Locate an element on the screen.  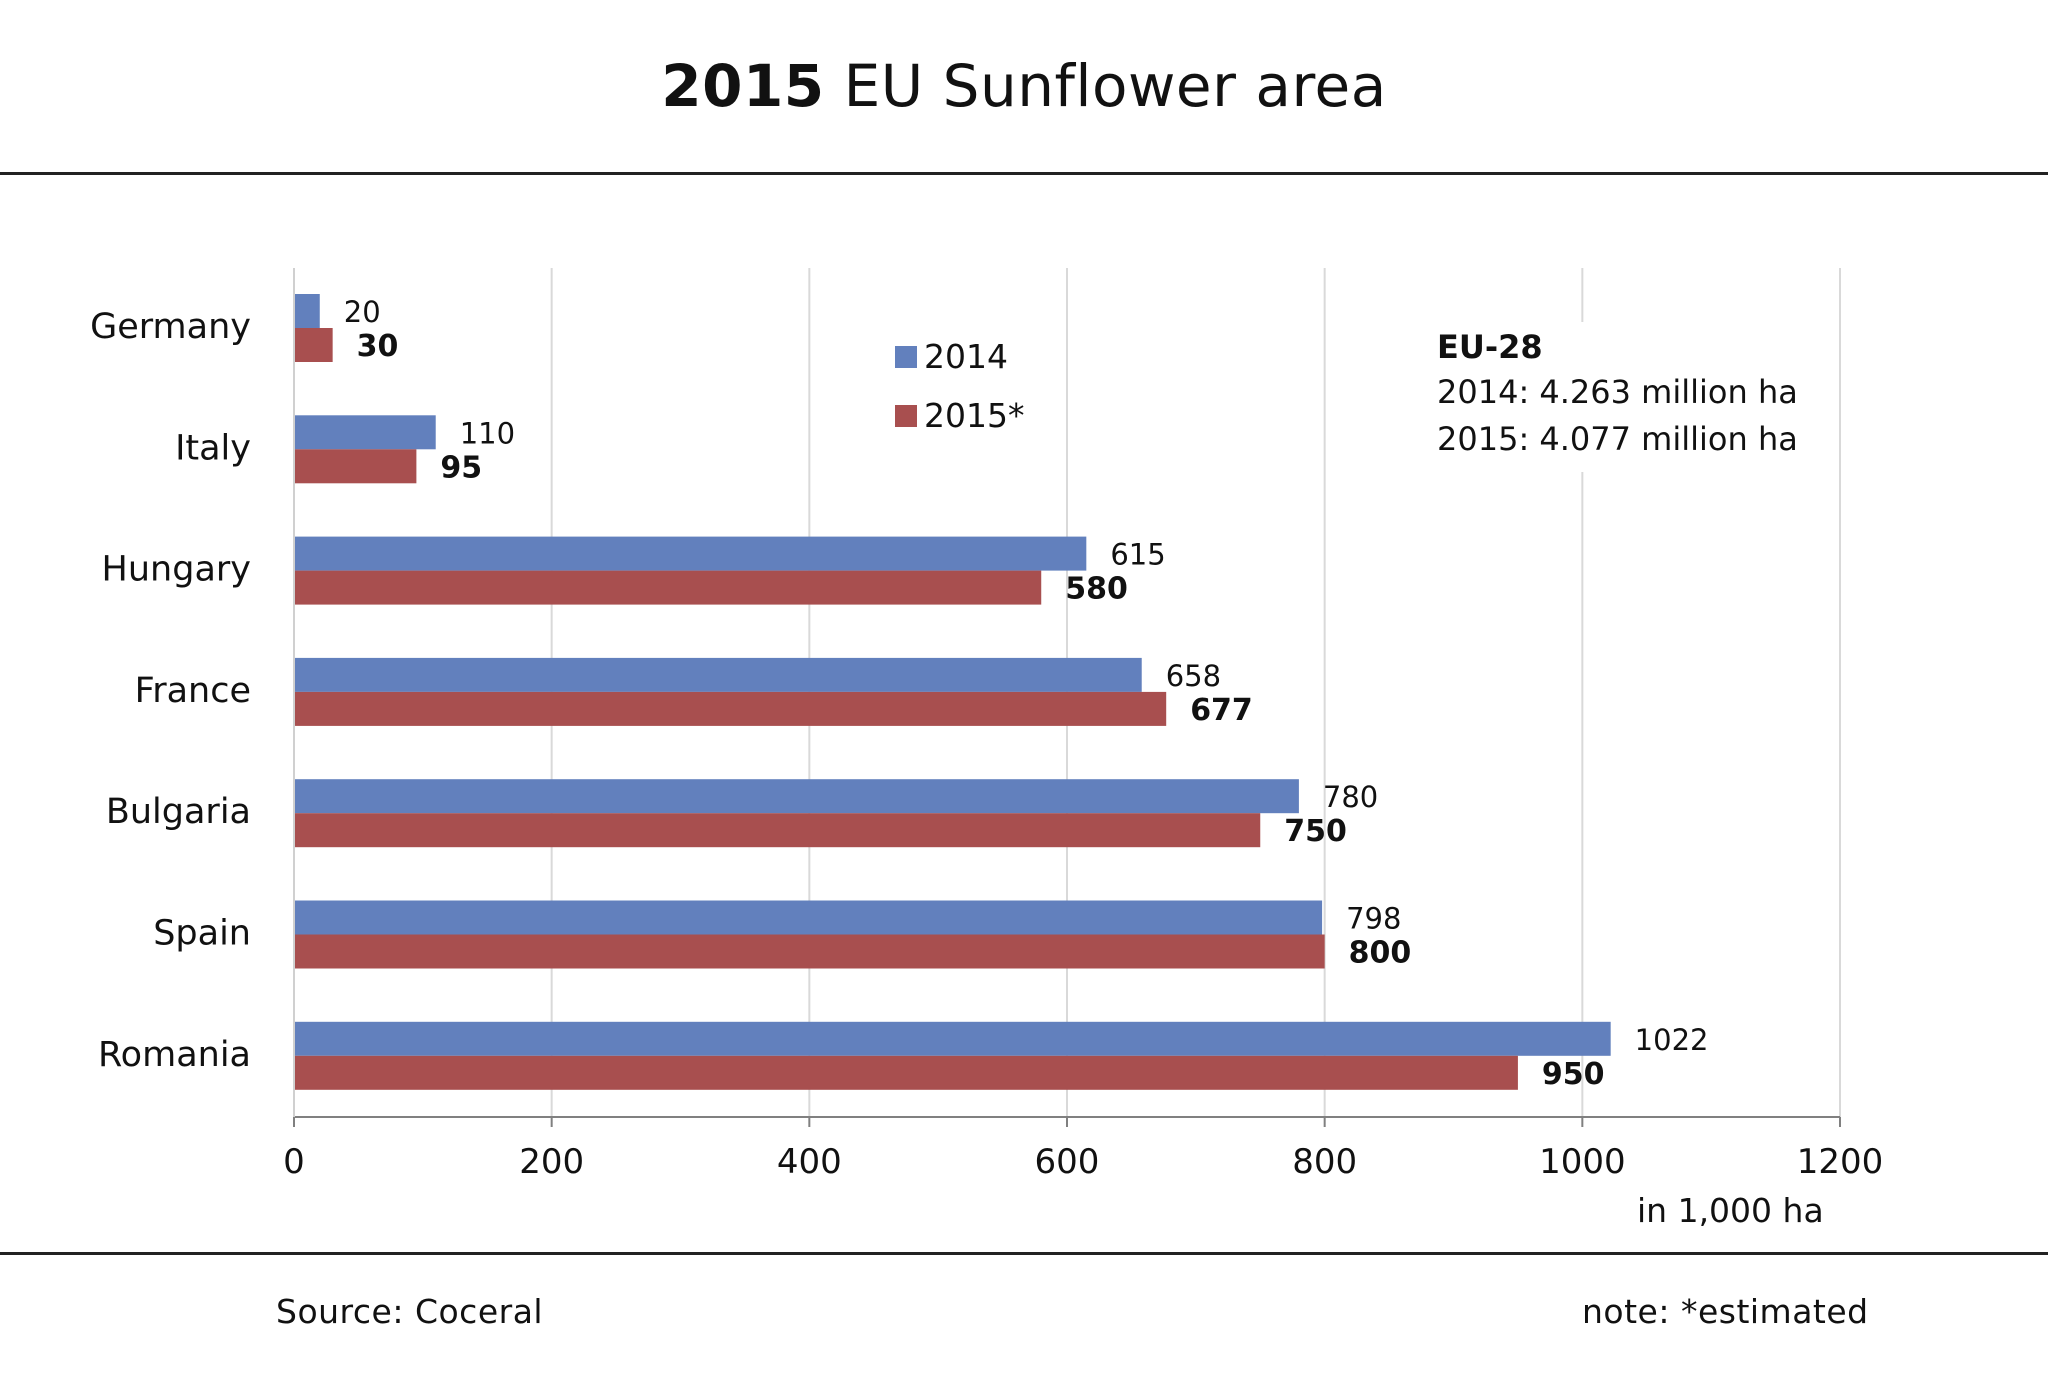
top-divider is located at coordinates (1024, 173).